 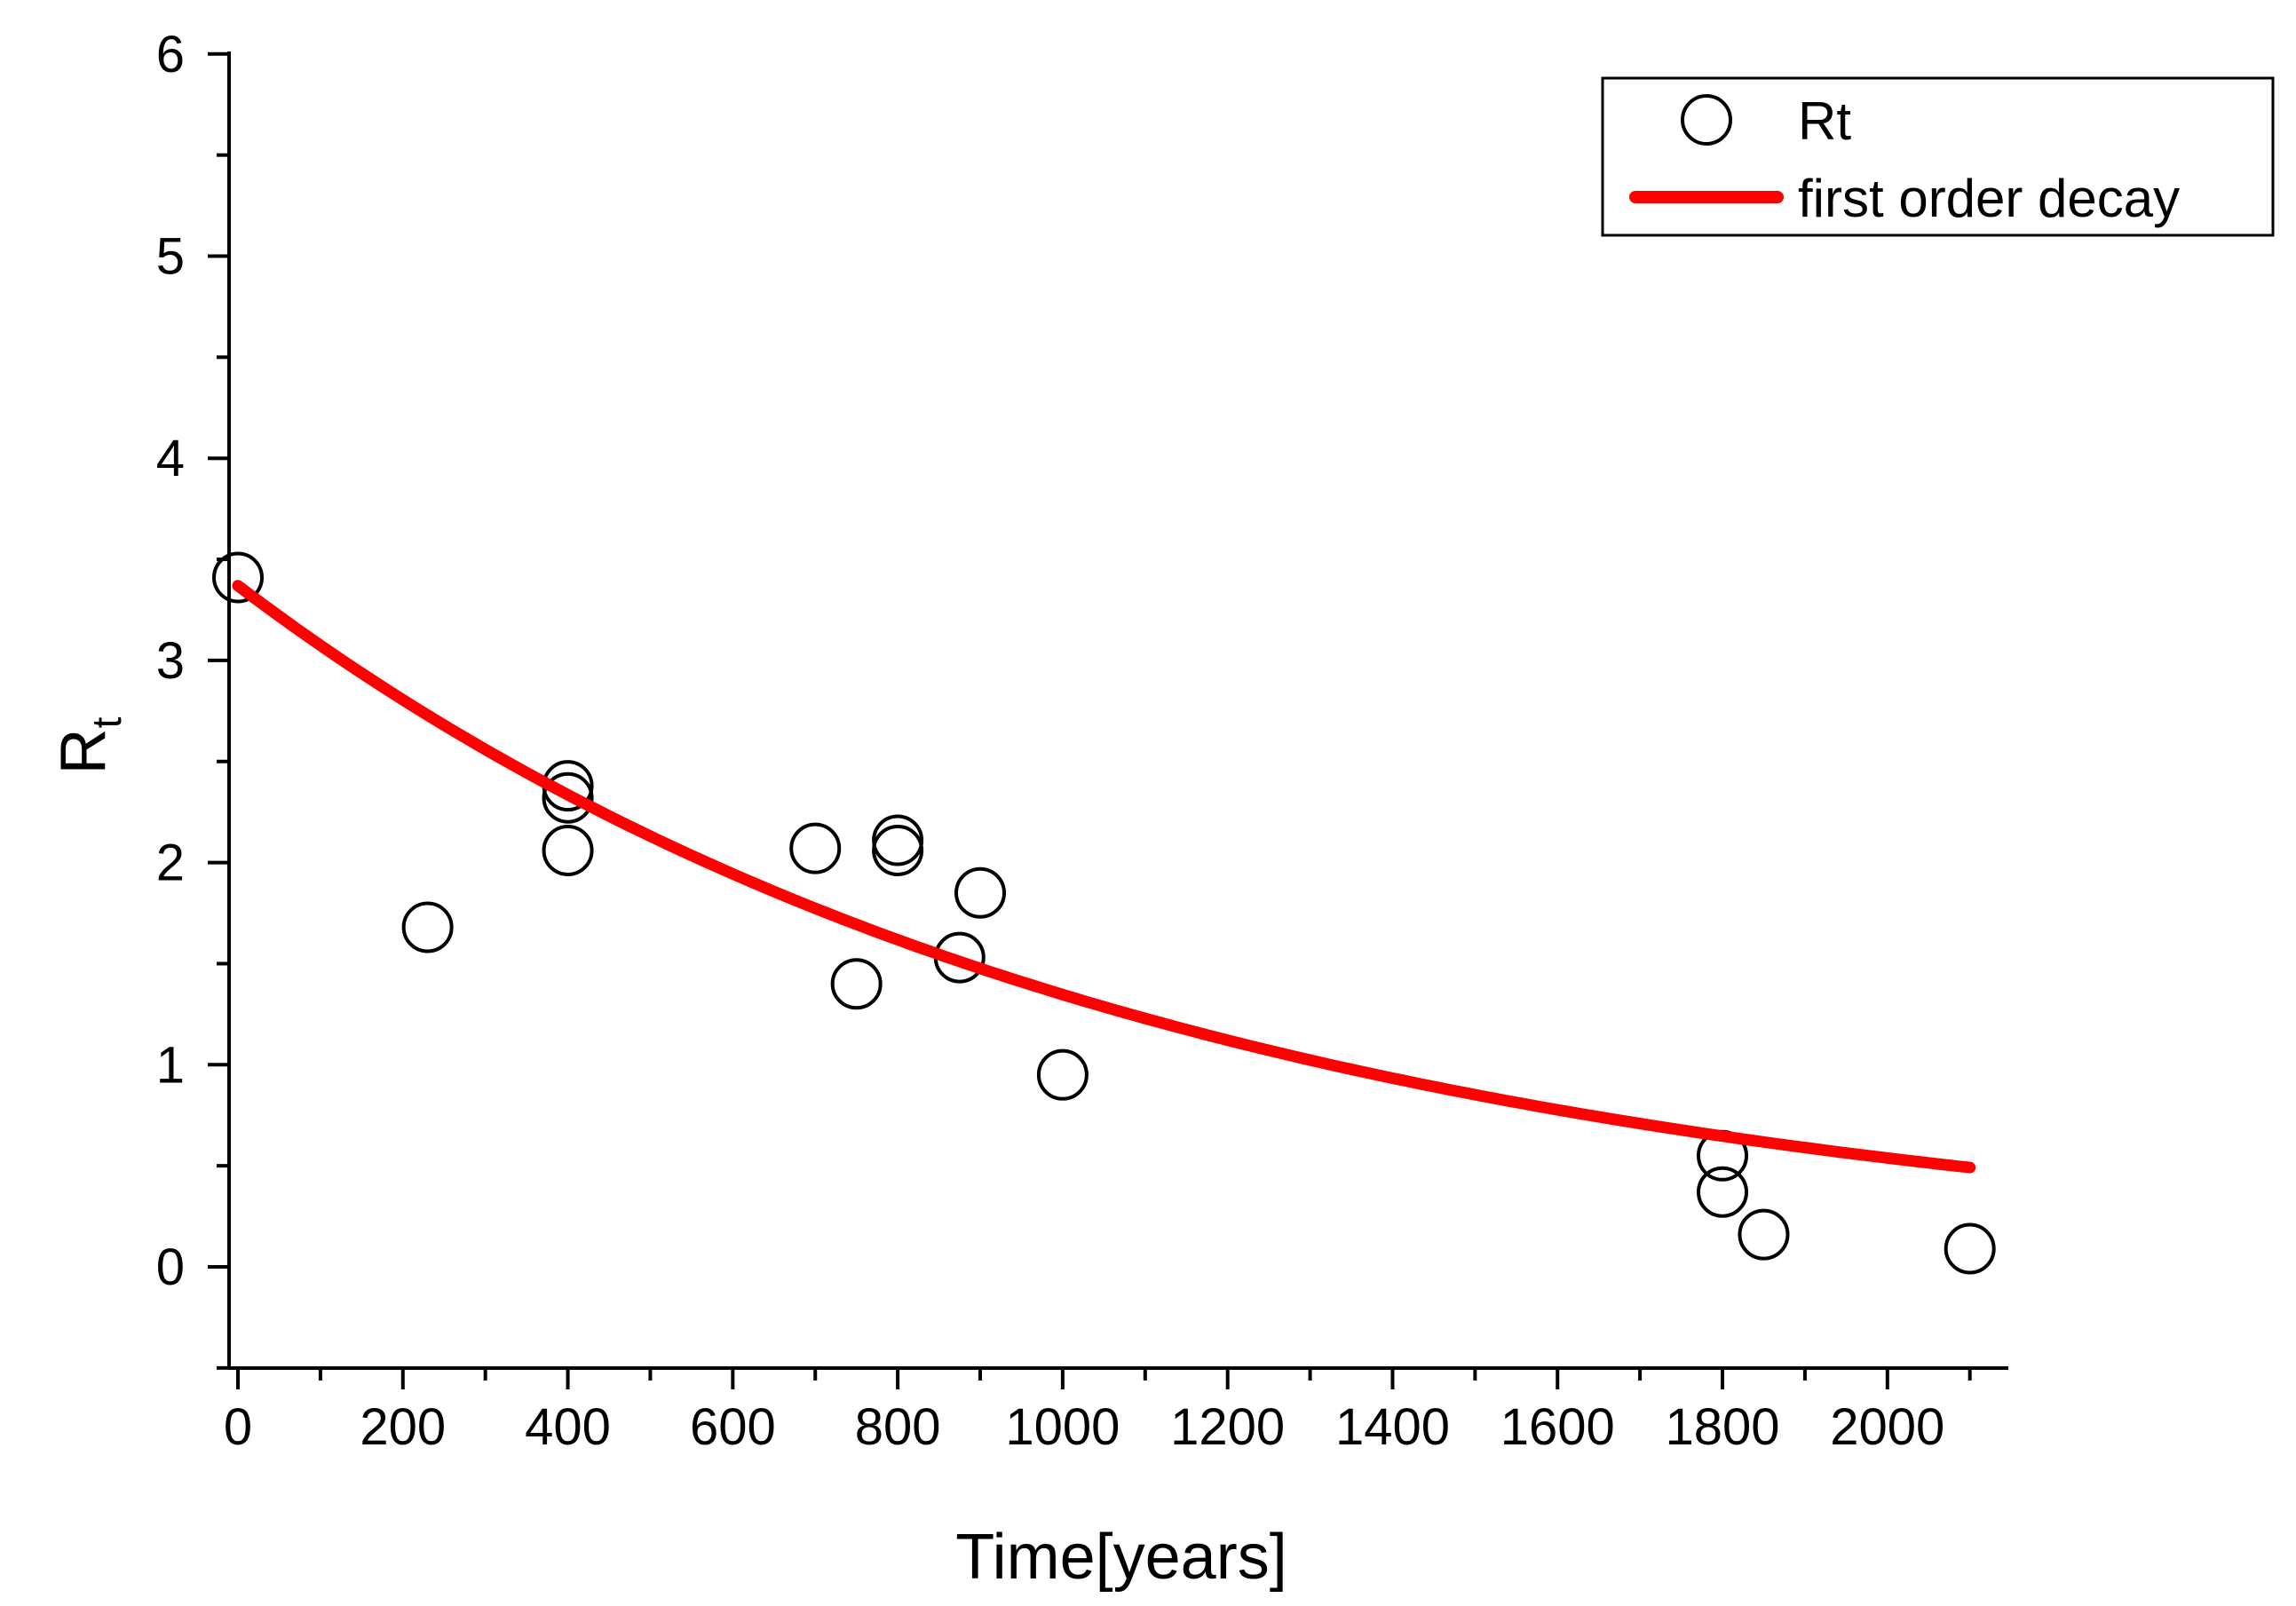 What do you see at coordinates (1706, 120) in the screenshot?
I see `legend-marker-rt` at bounding box center [1706, 120].